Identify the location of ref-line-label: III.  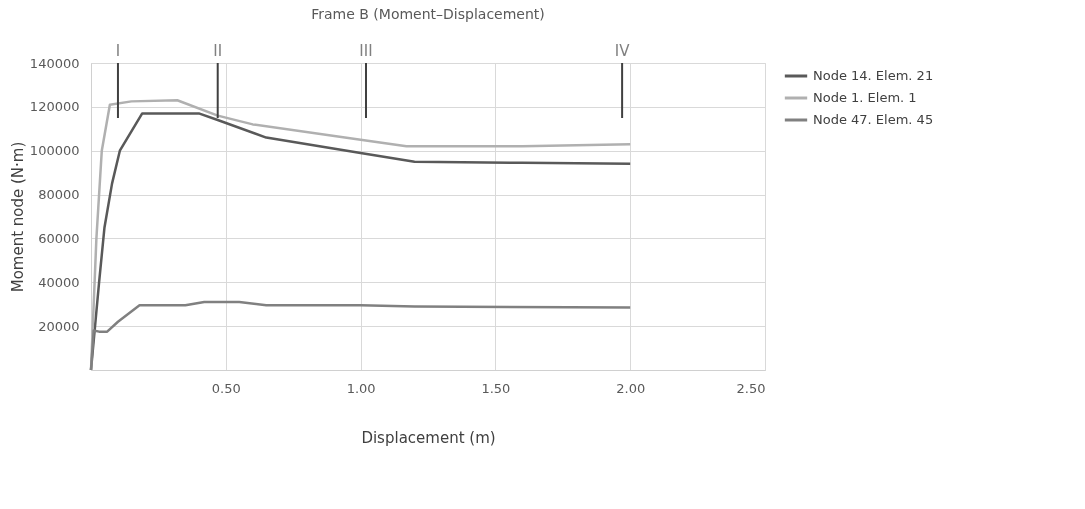
(366, 51).